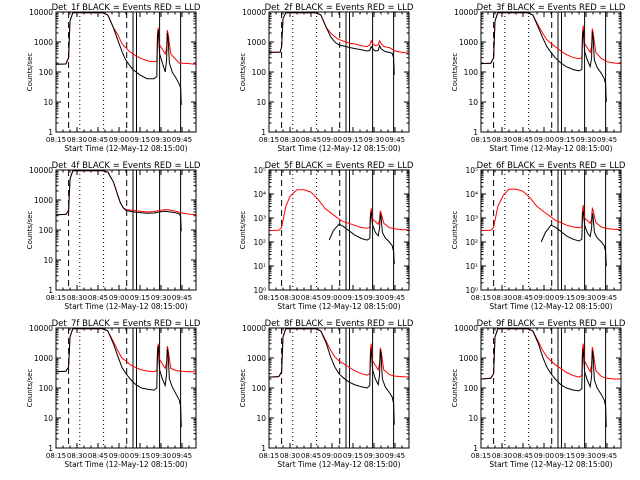 This screenshot has width=640, height=480. What do you see at coordinates (126, 166) in the screenshot?
I see `panel-title: Det_4f BLACK = Events RED = LLD` at bounding box center [126, 166].